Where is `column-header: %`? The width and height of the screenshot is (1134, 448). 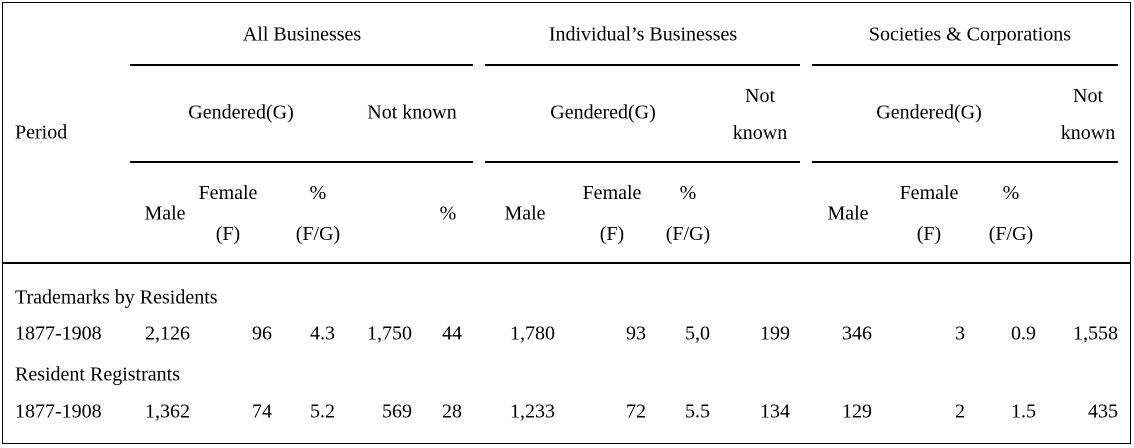 column-header: % is located at coordinates (448, 213).